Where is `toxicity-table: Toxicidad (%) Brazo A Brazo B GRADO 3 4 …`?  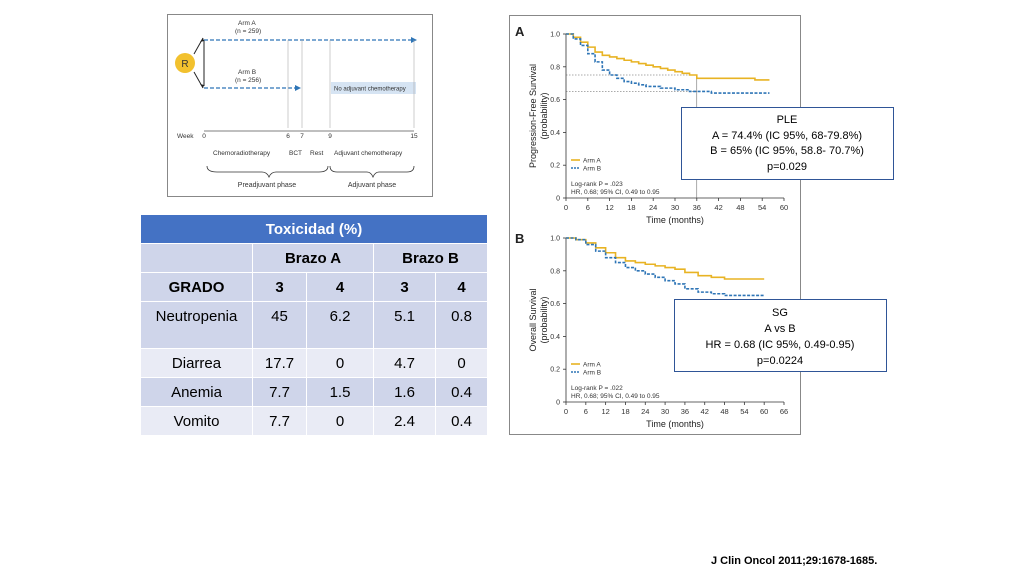
toxicity-table: Toxicidad (%) Brazo A Brazo B GRADO 3 4 … is located at coordinates (314, 325).